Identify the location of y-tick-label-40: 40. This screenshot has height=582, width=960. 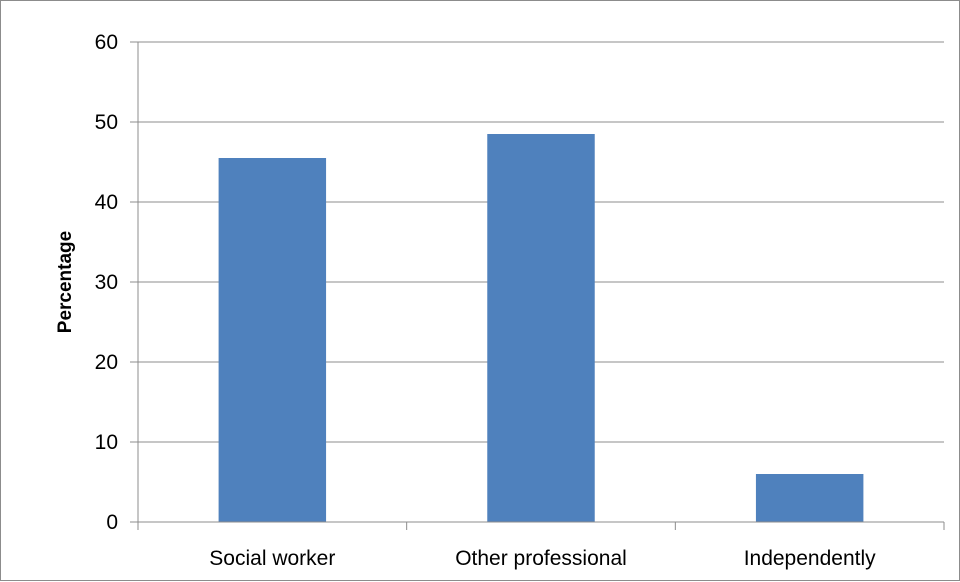
(106, 202).